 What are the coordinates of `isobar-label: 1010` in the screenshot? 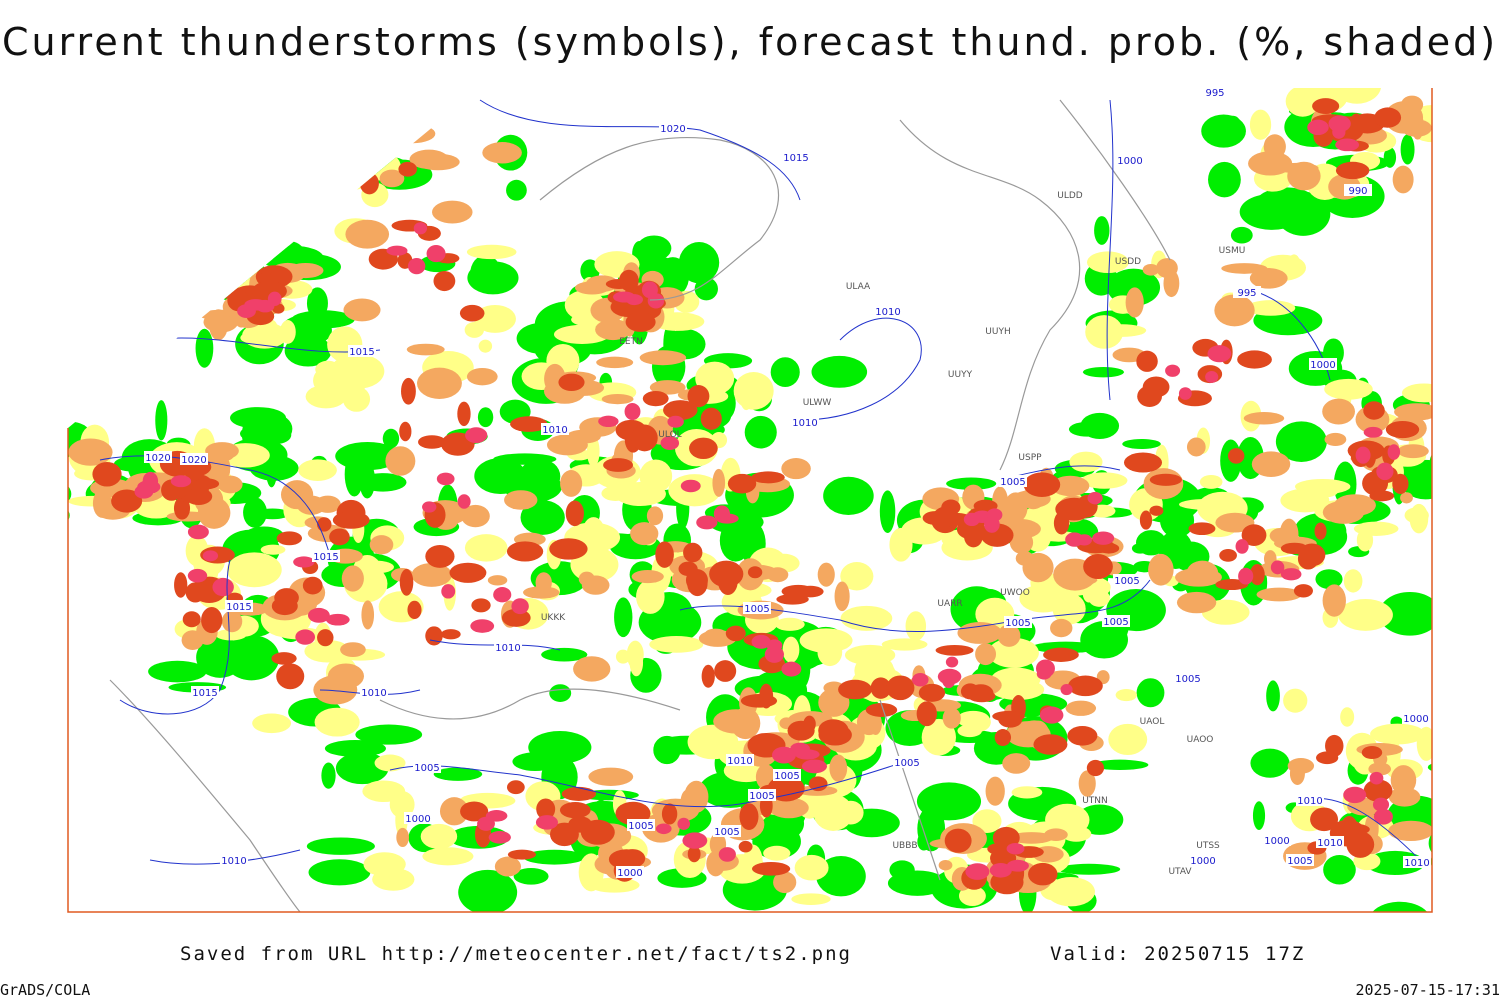 It's located at (373, 693).